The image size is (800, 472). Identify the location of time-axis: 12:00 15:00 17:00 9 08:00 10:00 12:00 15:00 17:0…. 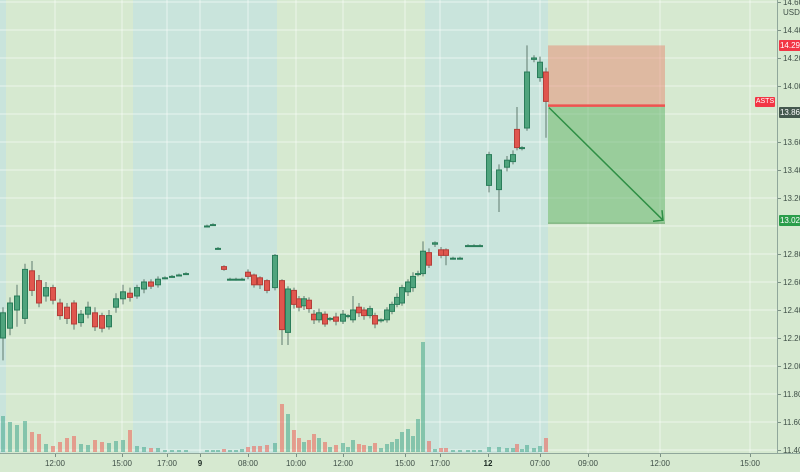
(400, 462).